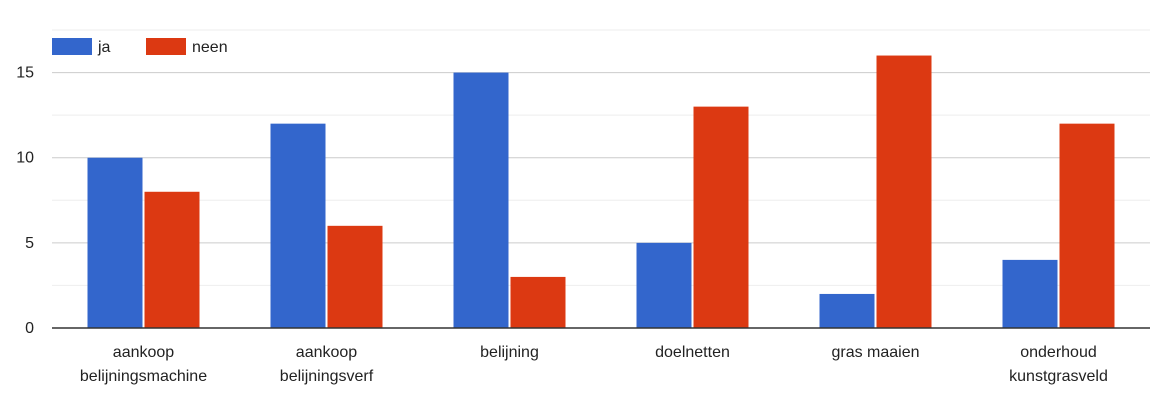 The height and width of the screenshot is (405, 1156). Describe the element at coordinates (875, 352) in the screenshot. I see `x-category-label: gras maaien` at that location.